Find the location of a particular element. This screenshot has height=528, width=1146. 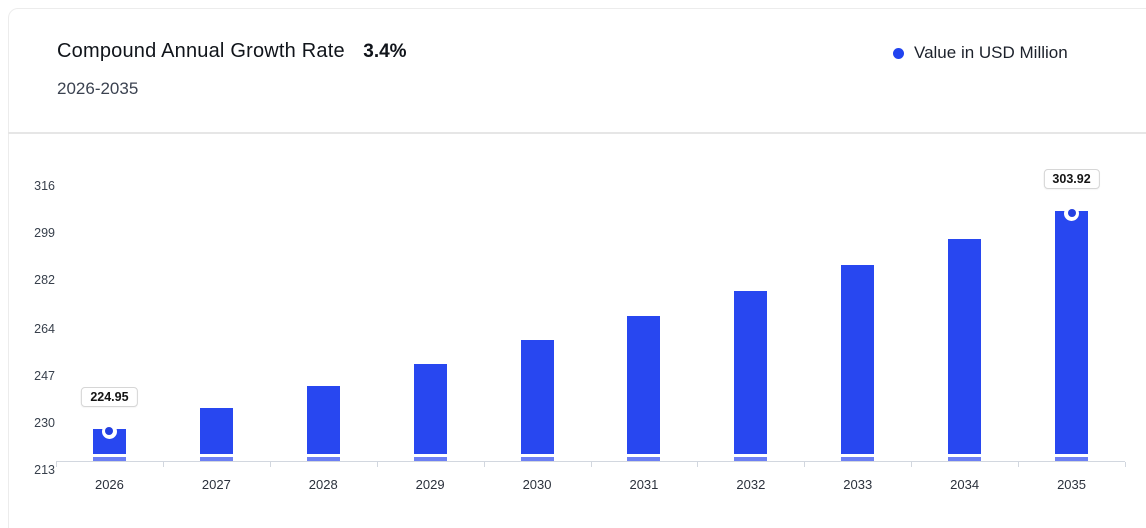

x-axis-label-2034: 2034 is located at coordinates (965, 484).